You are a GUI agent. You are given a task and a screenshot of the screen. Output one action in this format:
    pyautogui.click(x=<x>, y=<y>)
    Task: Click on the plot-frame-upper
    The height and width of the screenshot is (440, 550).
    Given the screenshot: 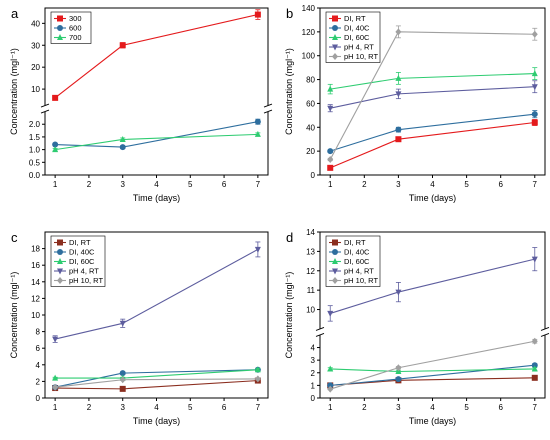 What is the action you would take?
    pyautogui.click(x=156, y=56)
    